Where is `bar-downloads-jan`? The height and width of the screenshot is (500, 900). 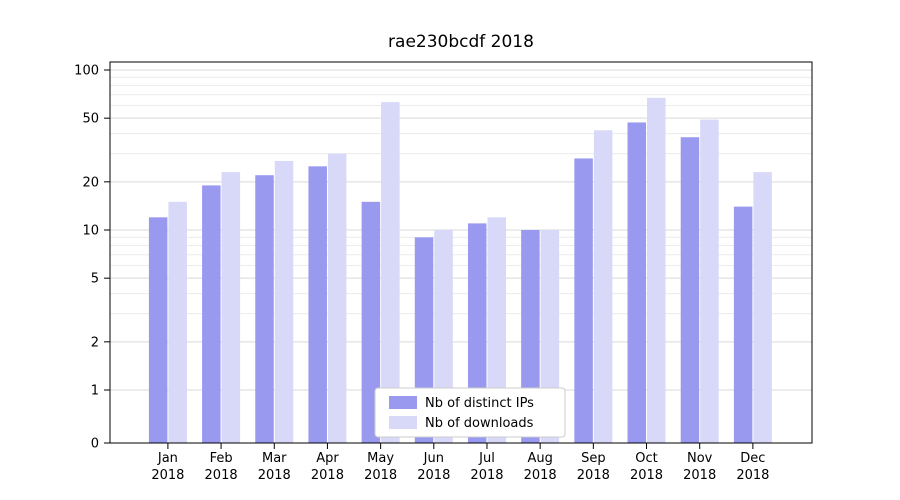 bar-downloads-jan is located at coordinates (177, 322).